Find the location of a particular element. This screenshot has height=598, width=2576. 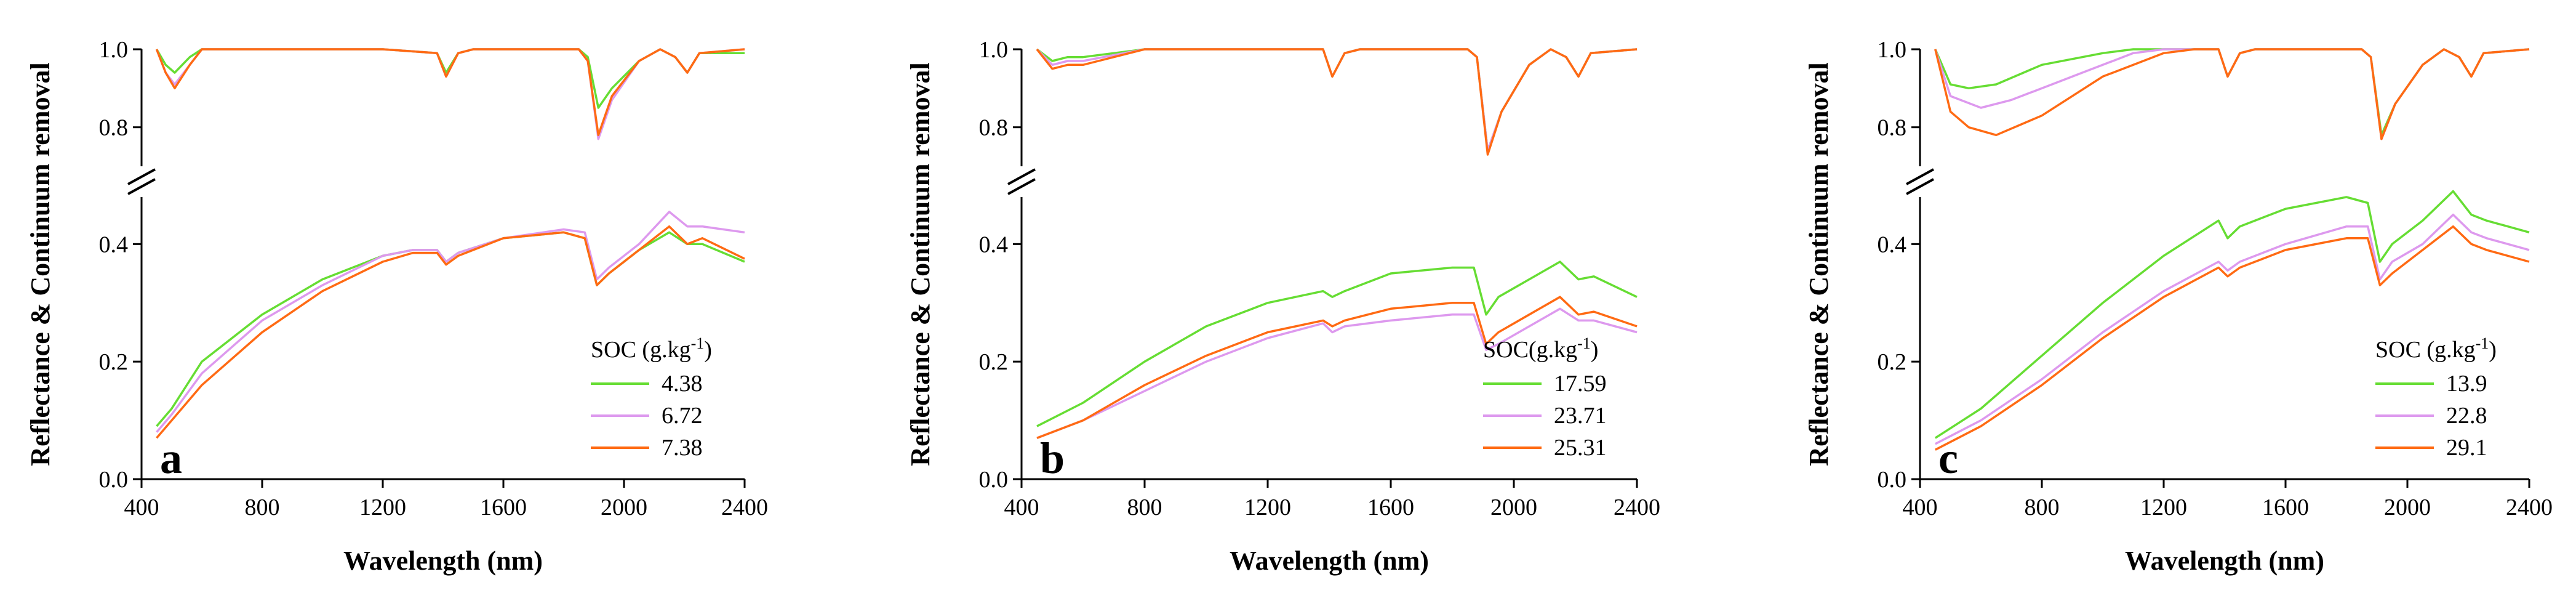

legend-entry: 4.38 is located at coordinates (682, 384).